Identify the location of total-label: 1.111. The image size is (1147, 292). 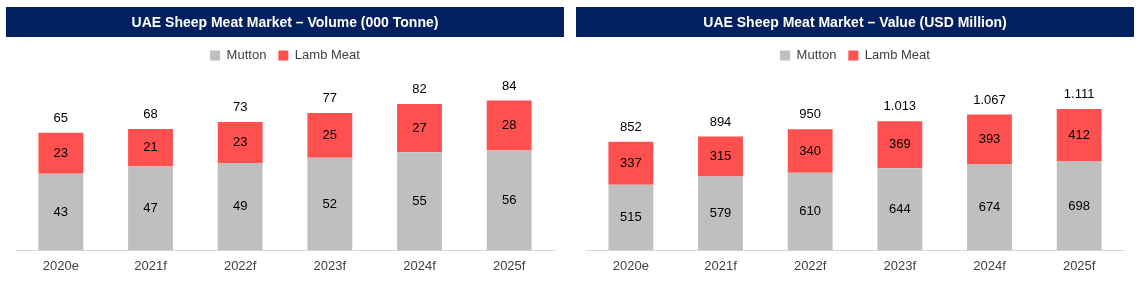
(1079, 94).